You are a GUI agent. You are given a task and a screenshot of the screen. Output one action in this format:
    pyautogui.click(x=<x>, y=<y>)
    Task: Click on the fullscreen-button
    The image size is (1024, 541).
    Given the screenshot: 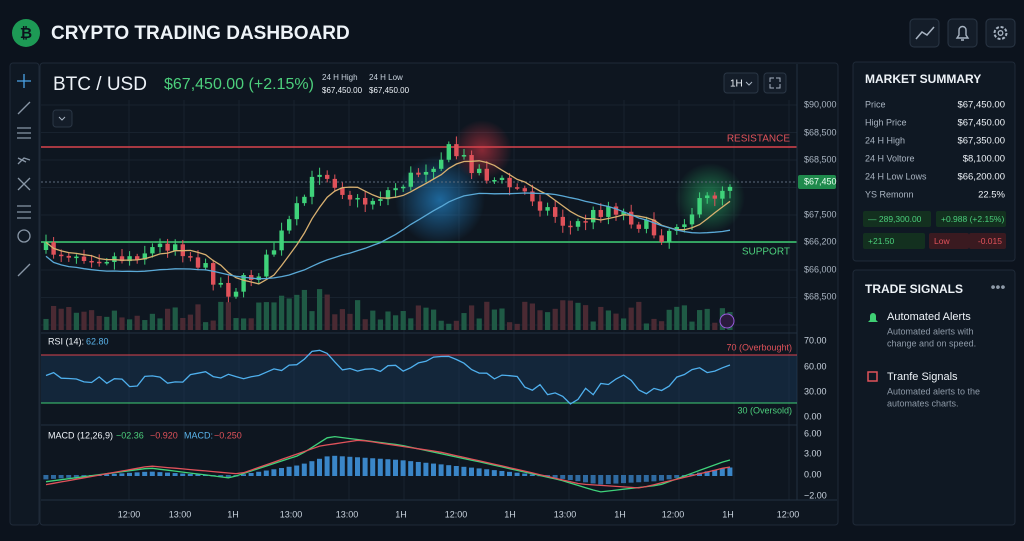 What is the action you would take?
    pyautogui.click(x=775, y=83)
    